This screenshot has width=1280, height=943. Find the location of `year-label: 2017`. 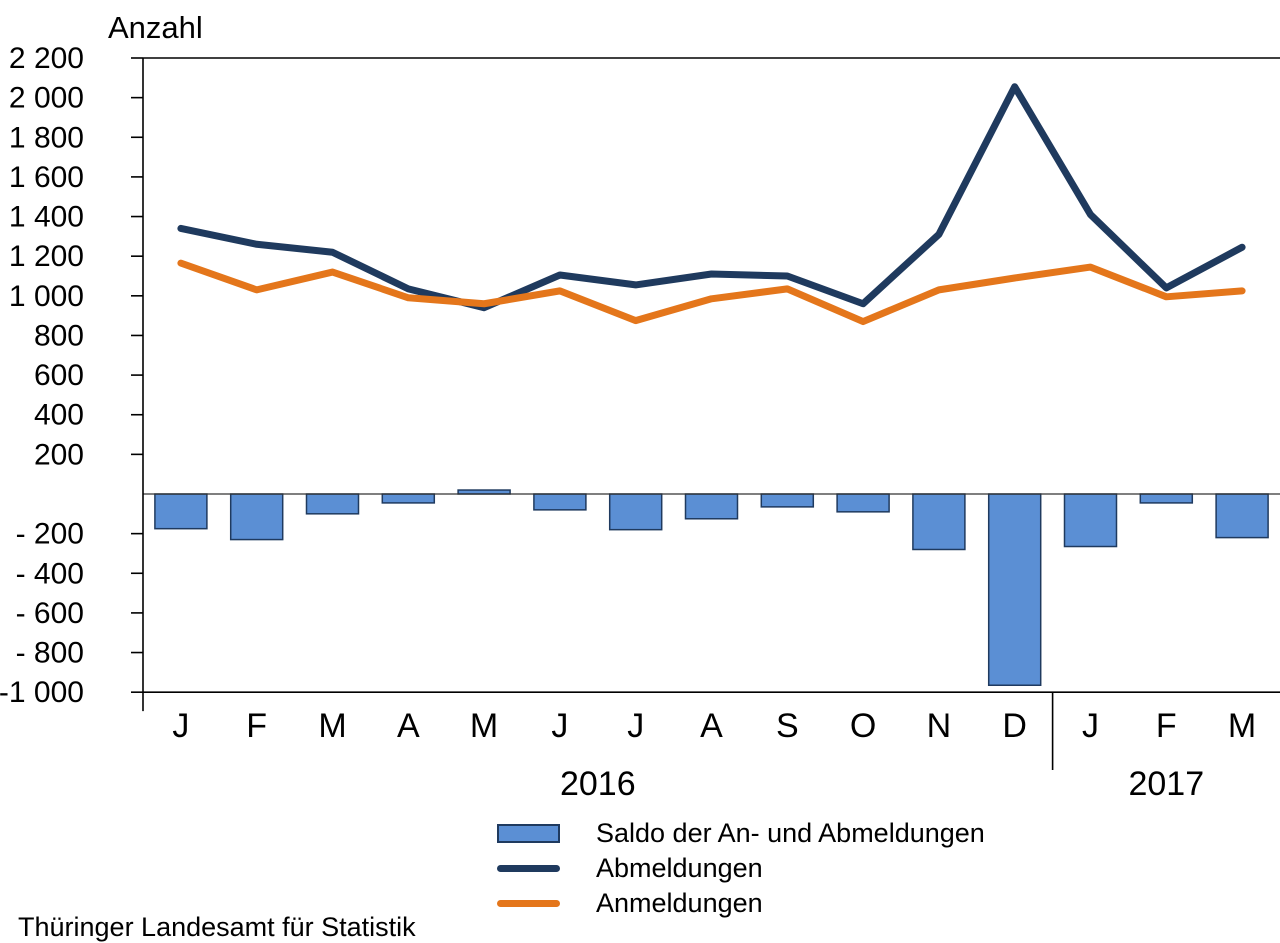

year-label: 2017 is located at coordinates (1166, 784).